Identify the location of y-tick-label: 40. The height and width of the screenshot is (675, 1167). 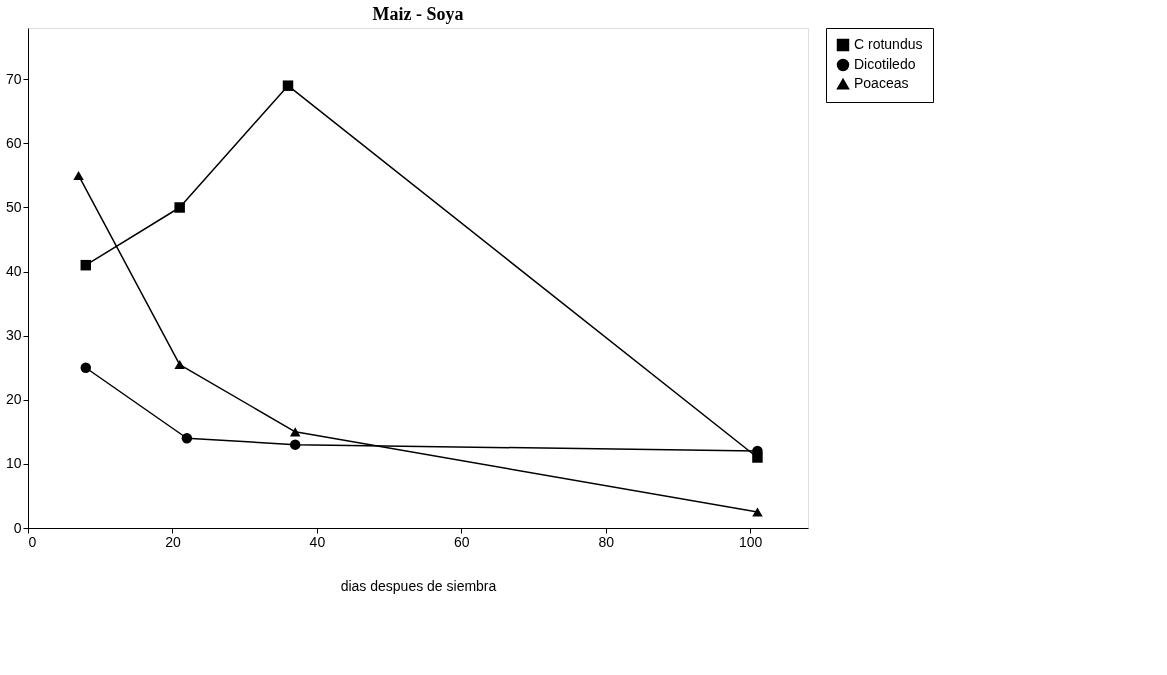
(13, 271).